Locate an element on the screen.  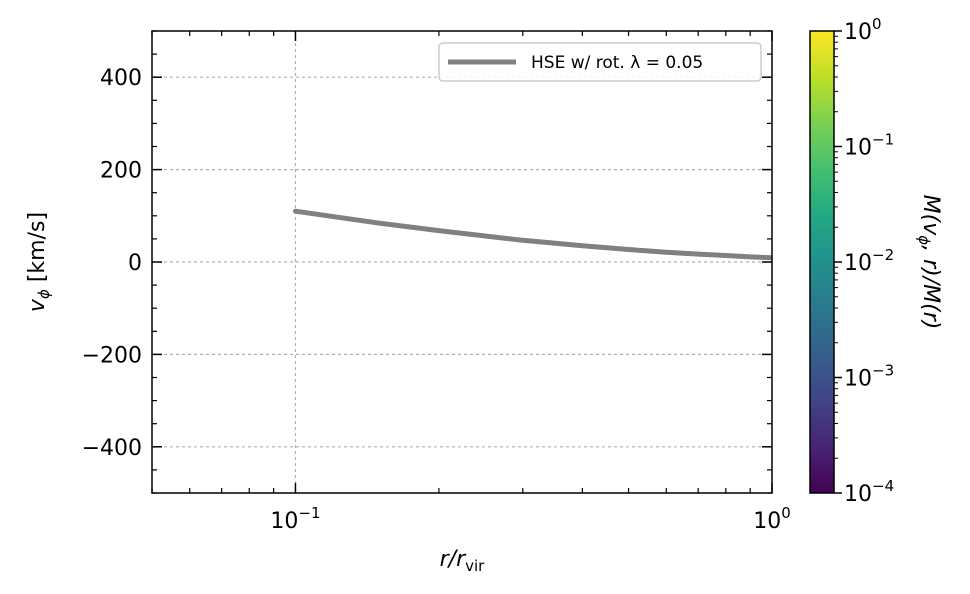
y-tick-label: −400 is located at coordinates (112, 448).